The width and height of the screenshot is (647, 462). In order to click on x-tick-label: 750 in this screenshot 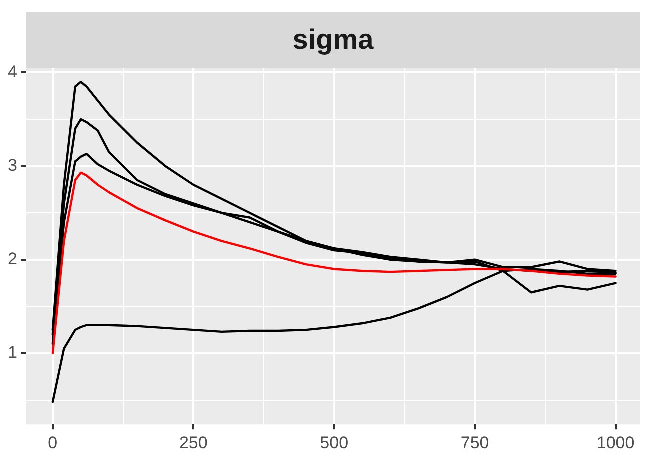, I will do `click(475, 442)`.